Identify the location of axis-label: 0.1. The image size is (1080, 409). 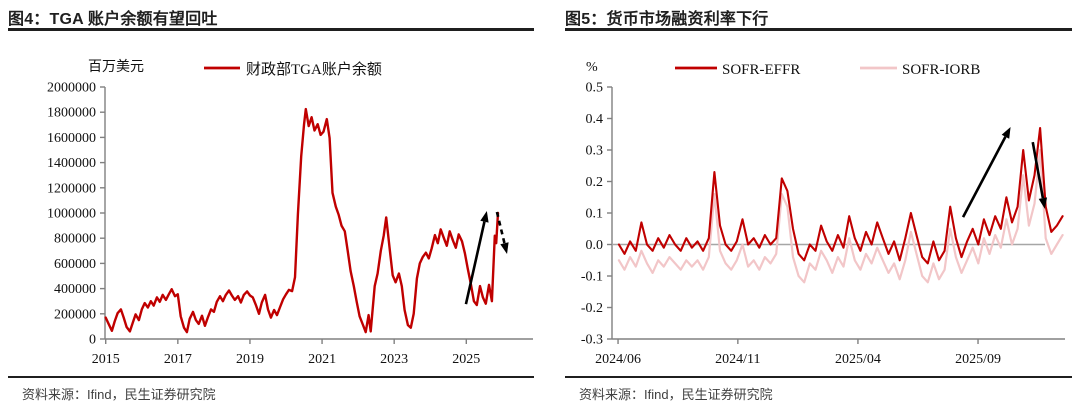
(595, 214).